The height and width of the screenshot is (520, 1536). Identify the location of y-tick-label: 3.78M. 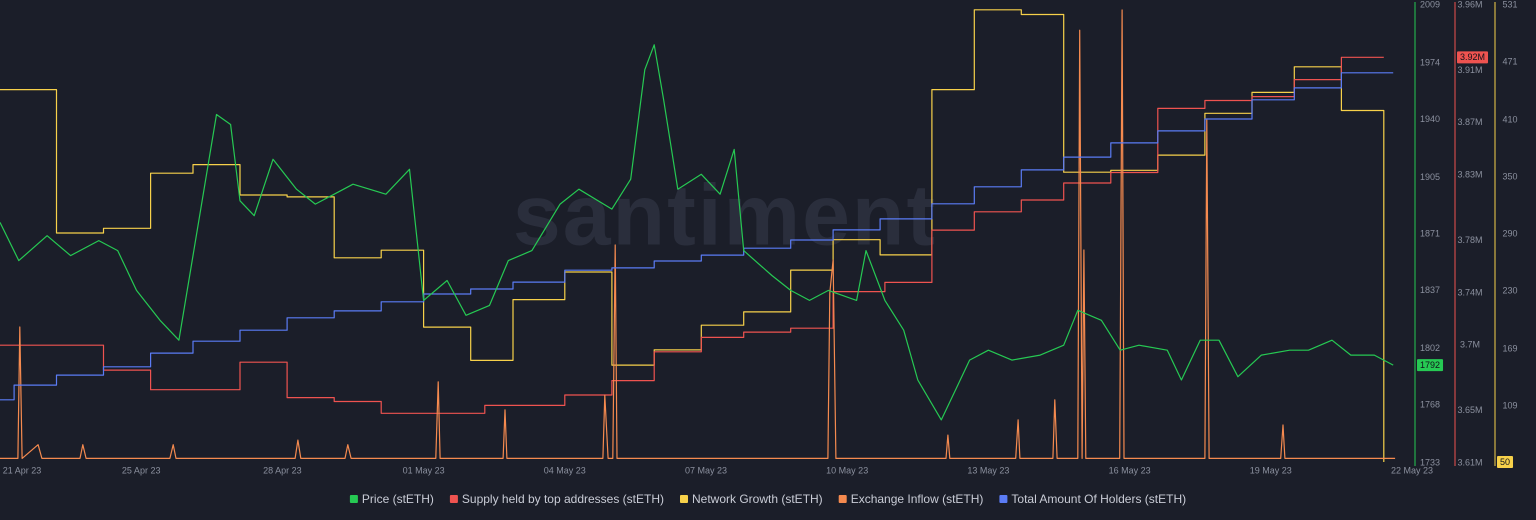
(1469, 240).